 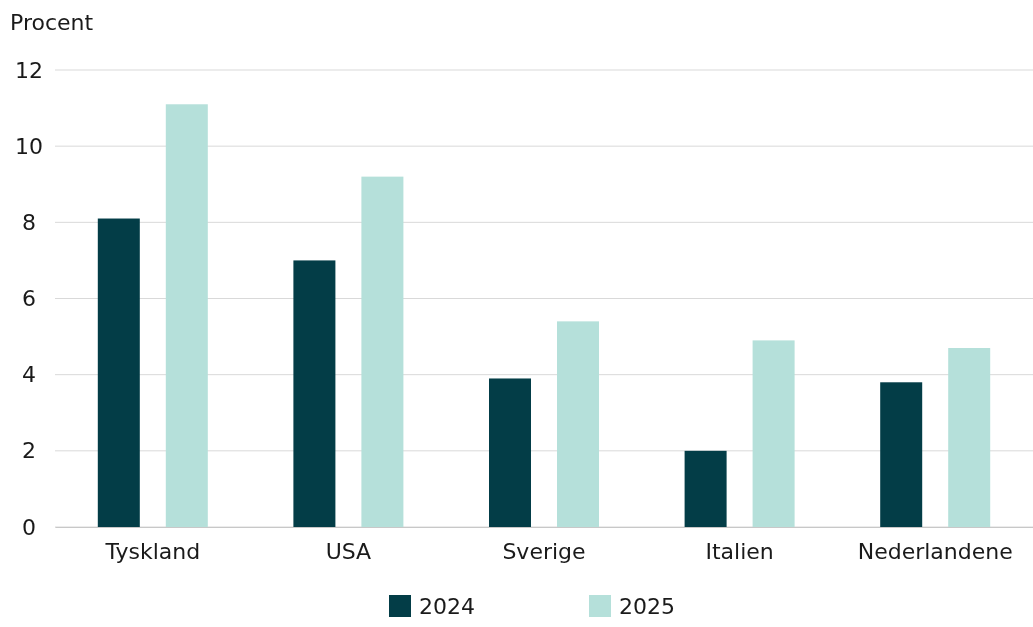 What do you see at coordinates (544, 551) in the screenshot?
I see `x-tick-label: Sverige` at bounding box center [544, 551].